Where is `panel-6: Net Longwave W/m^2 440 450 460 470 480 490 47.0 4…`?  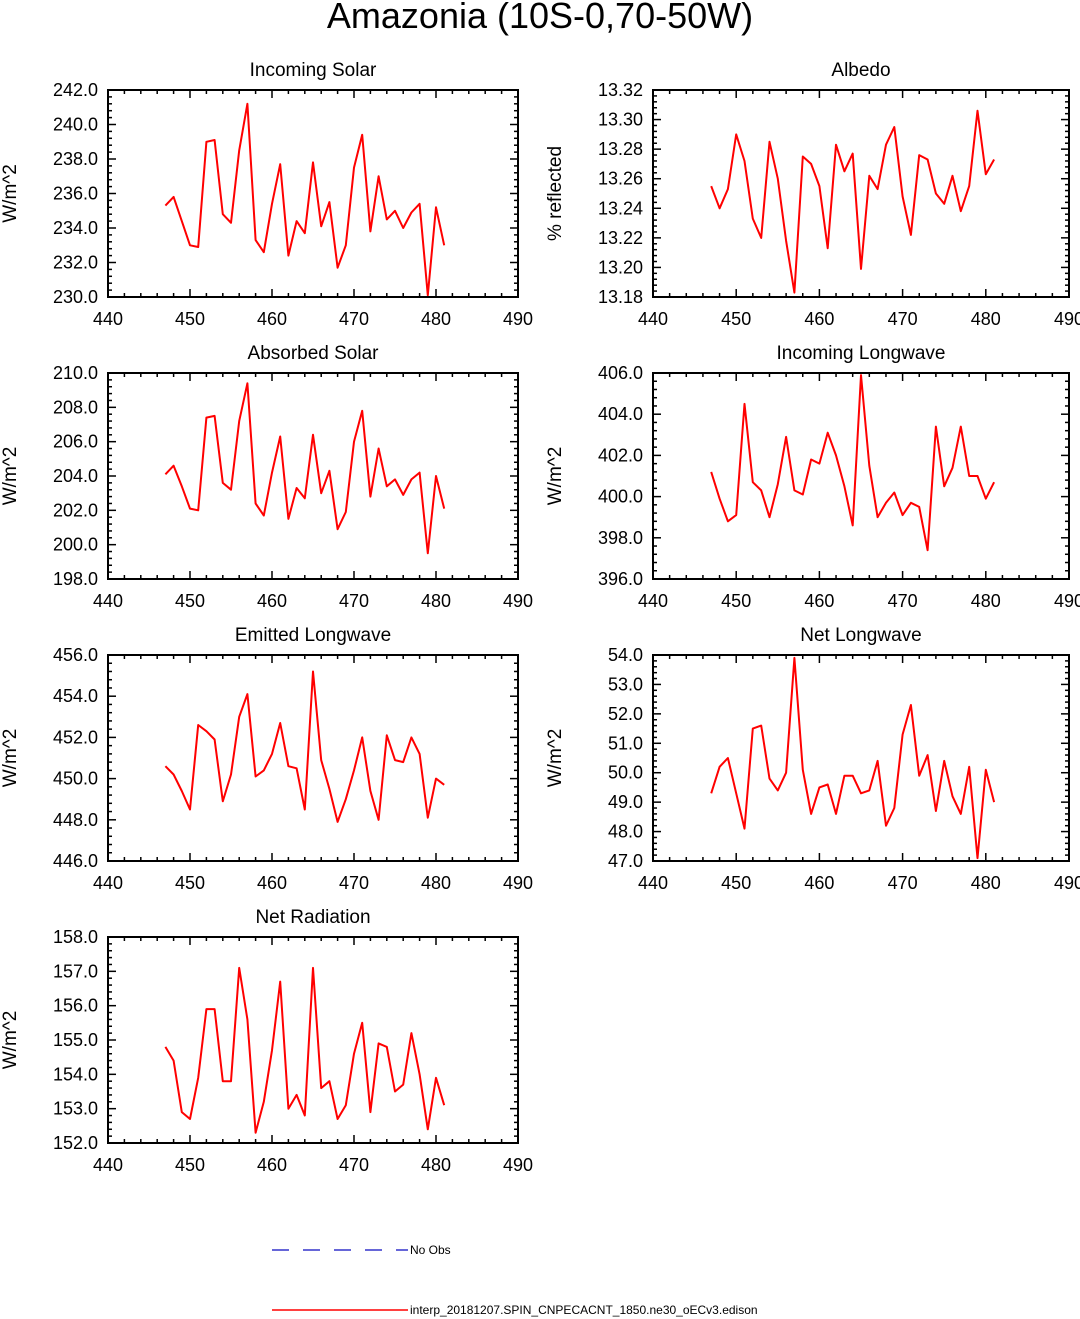
panel-6: Net Longwave W/m^2 440 450 460 470 480 490 47.0 4… is located at coordinates (812, 759).